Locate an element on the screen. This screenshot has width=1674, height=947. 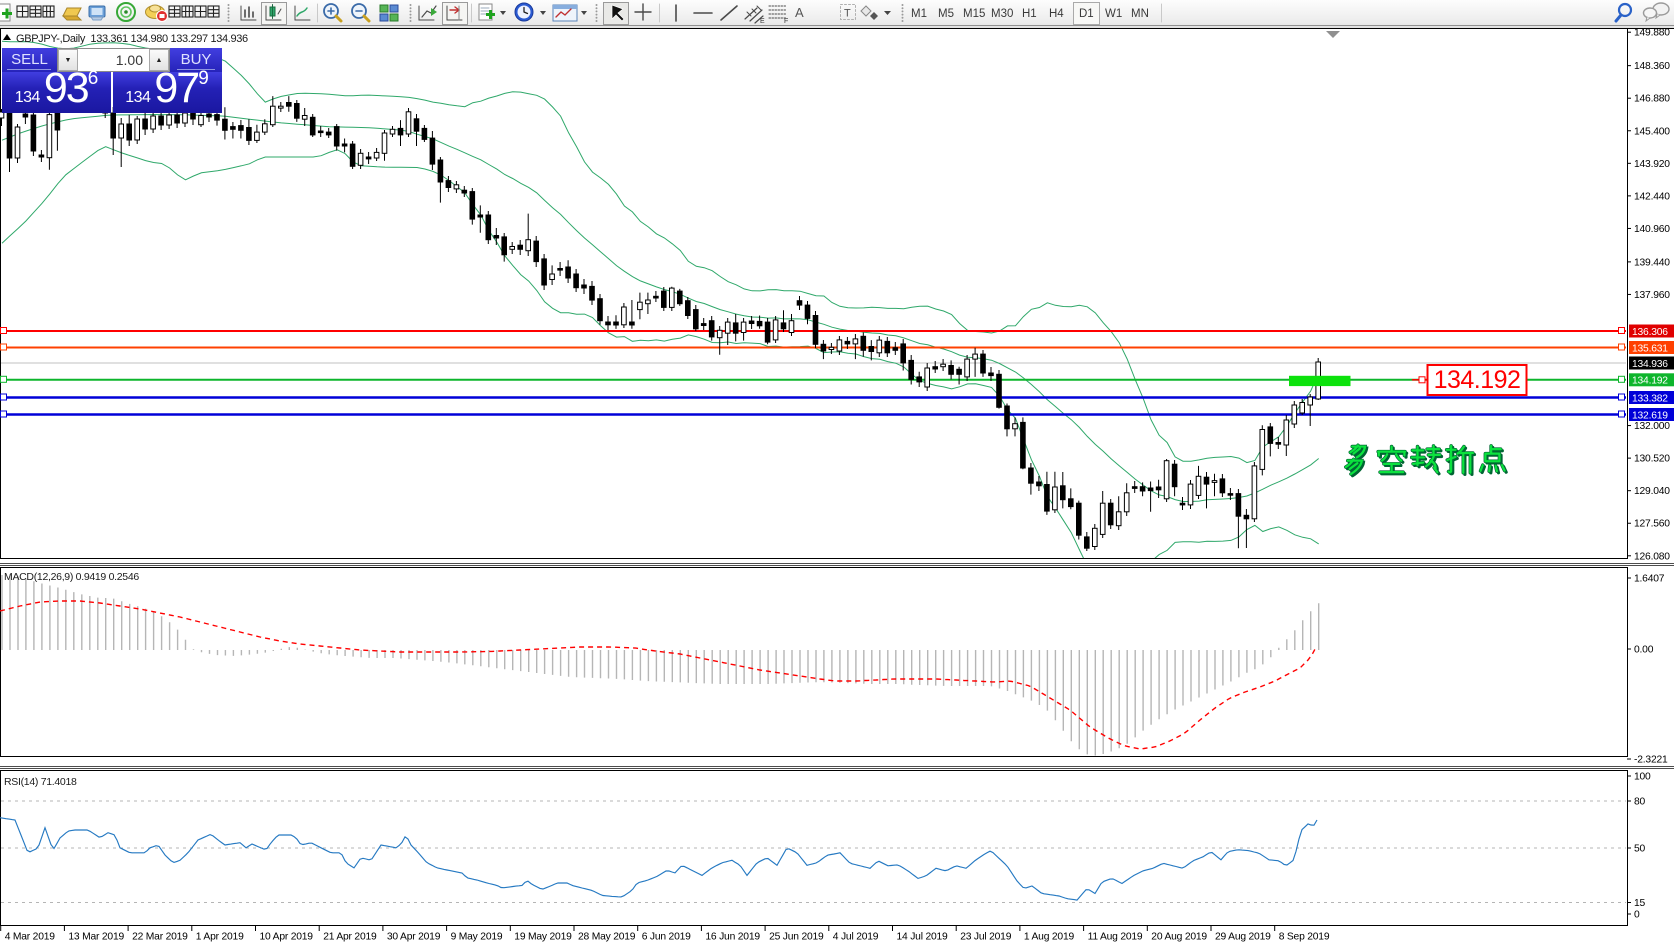
svg-text: 1 Aug 2019 is located at coordinates (1049, 937).